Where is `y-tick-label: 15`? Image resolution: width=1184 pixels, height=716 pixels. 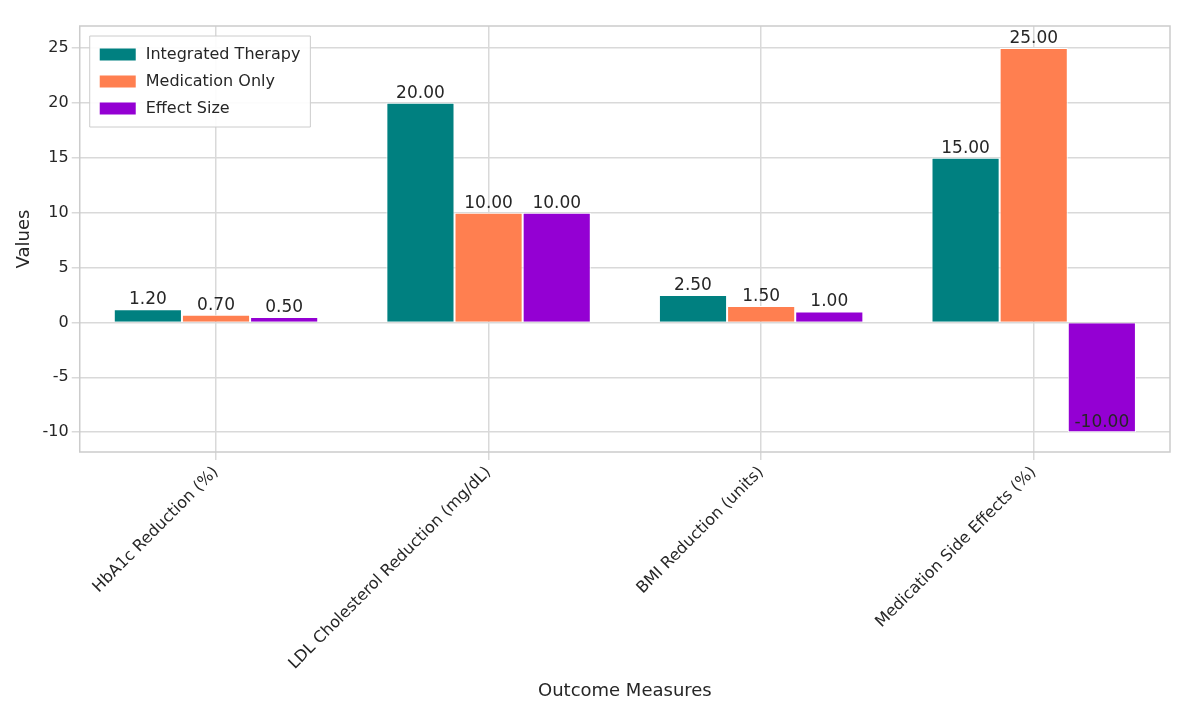
y-tick-label: 15 is located at coordinates (58, 156).